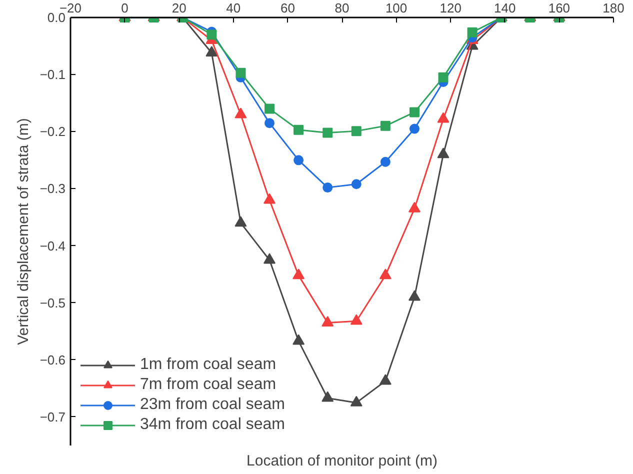  I want to click on x-tick-label: 140, so click(505, 8).